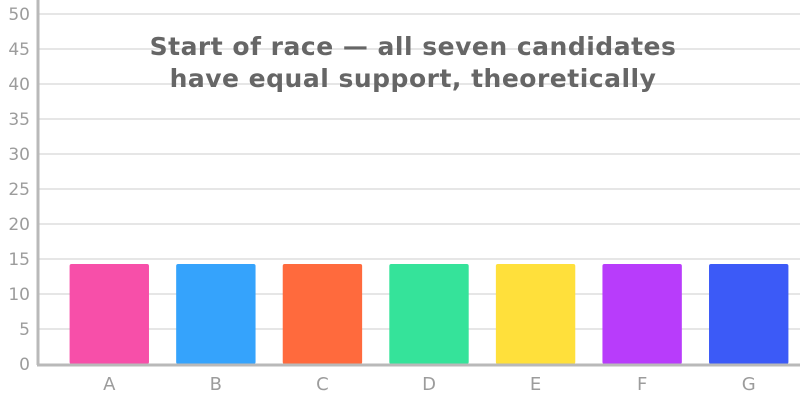 Image resolution: width=800 pixels, height=408 pixels. I want to click on y-tick-label-15: 15, so click(19, 260).